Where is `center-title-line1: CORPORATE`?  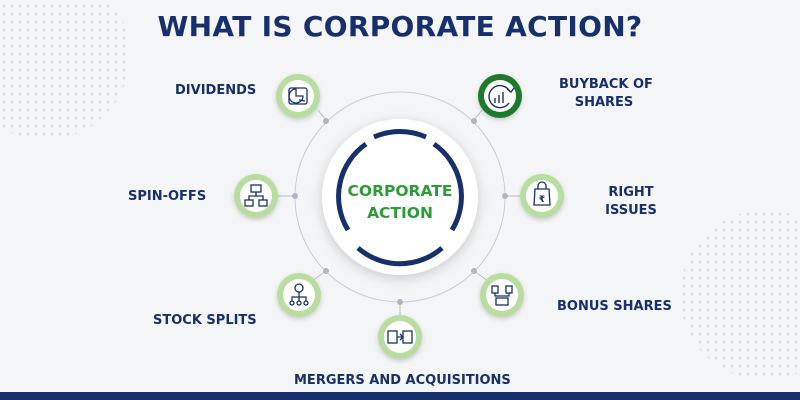 center-title-line1: CORPORATE is located at coordinates (400, 191).